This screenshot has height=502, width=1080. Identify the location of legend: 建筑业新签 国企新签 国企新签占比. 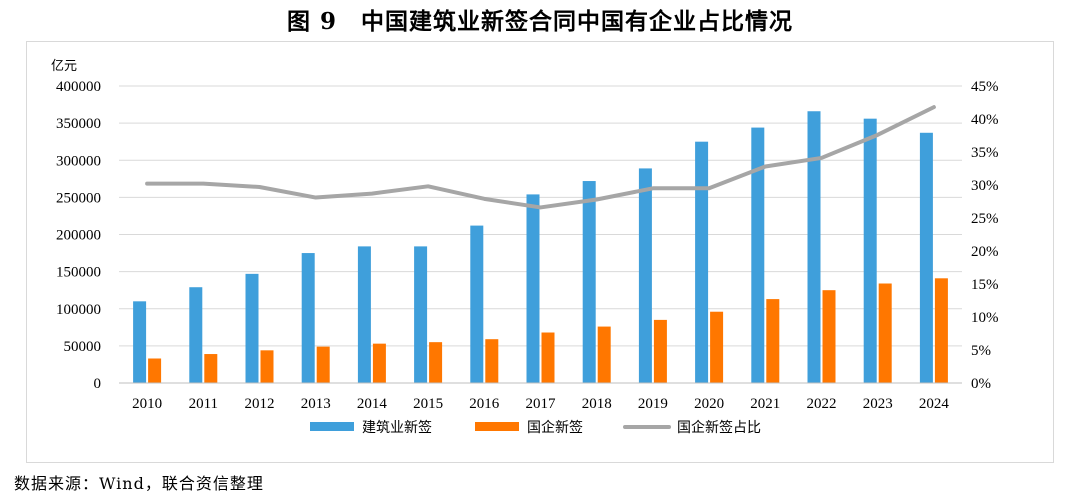
(535, 427).